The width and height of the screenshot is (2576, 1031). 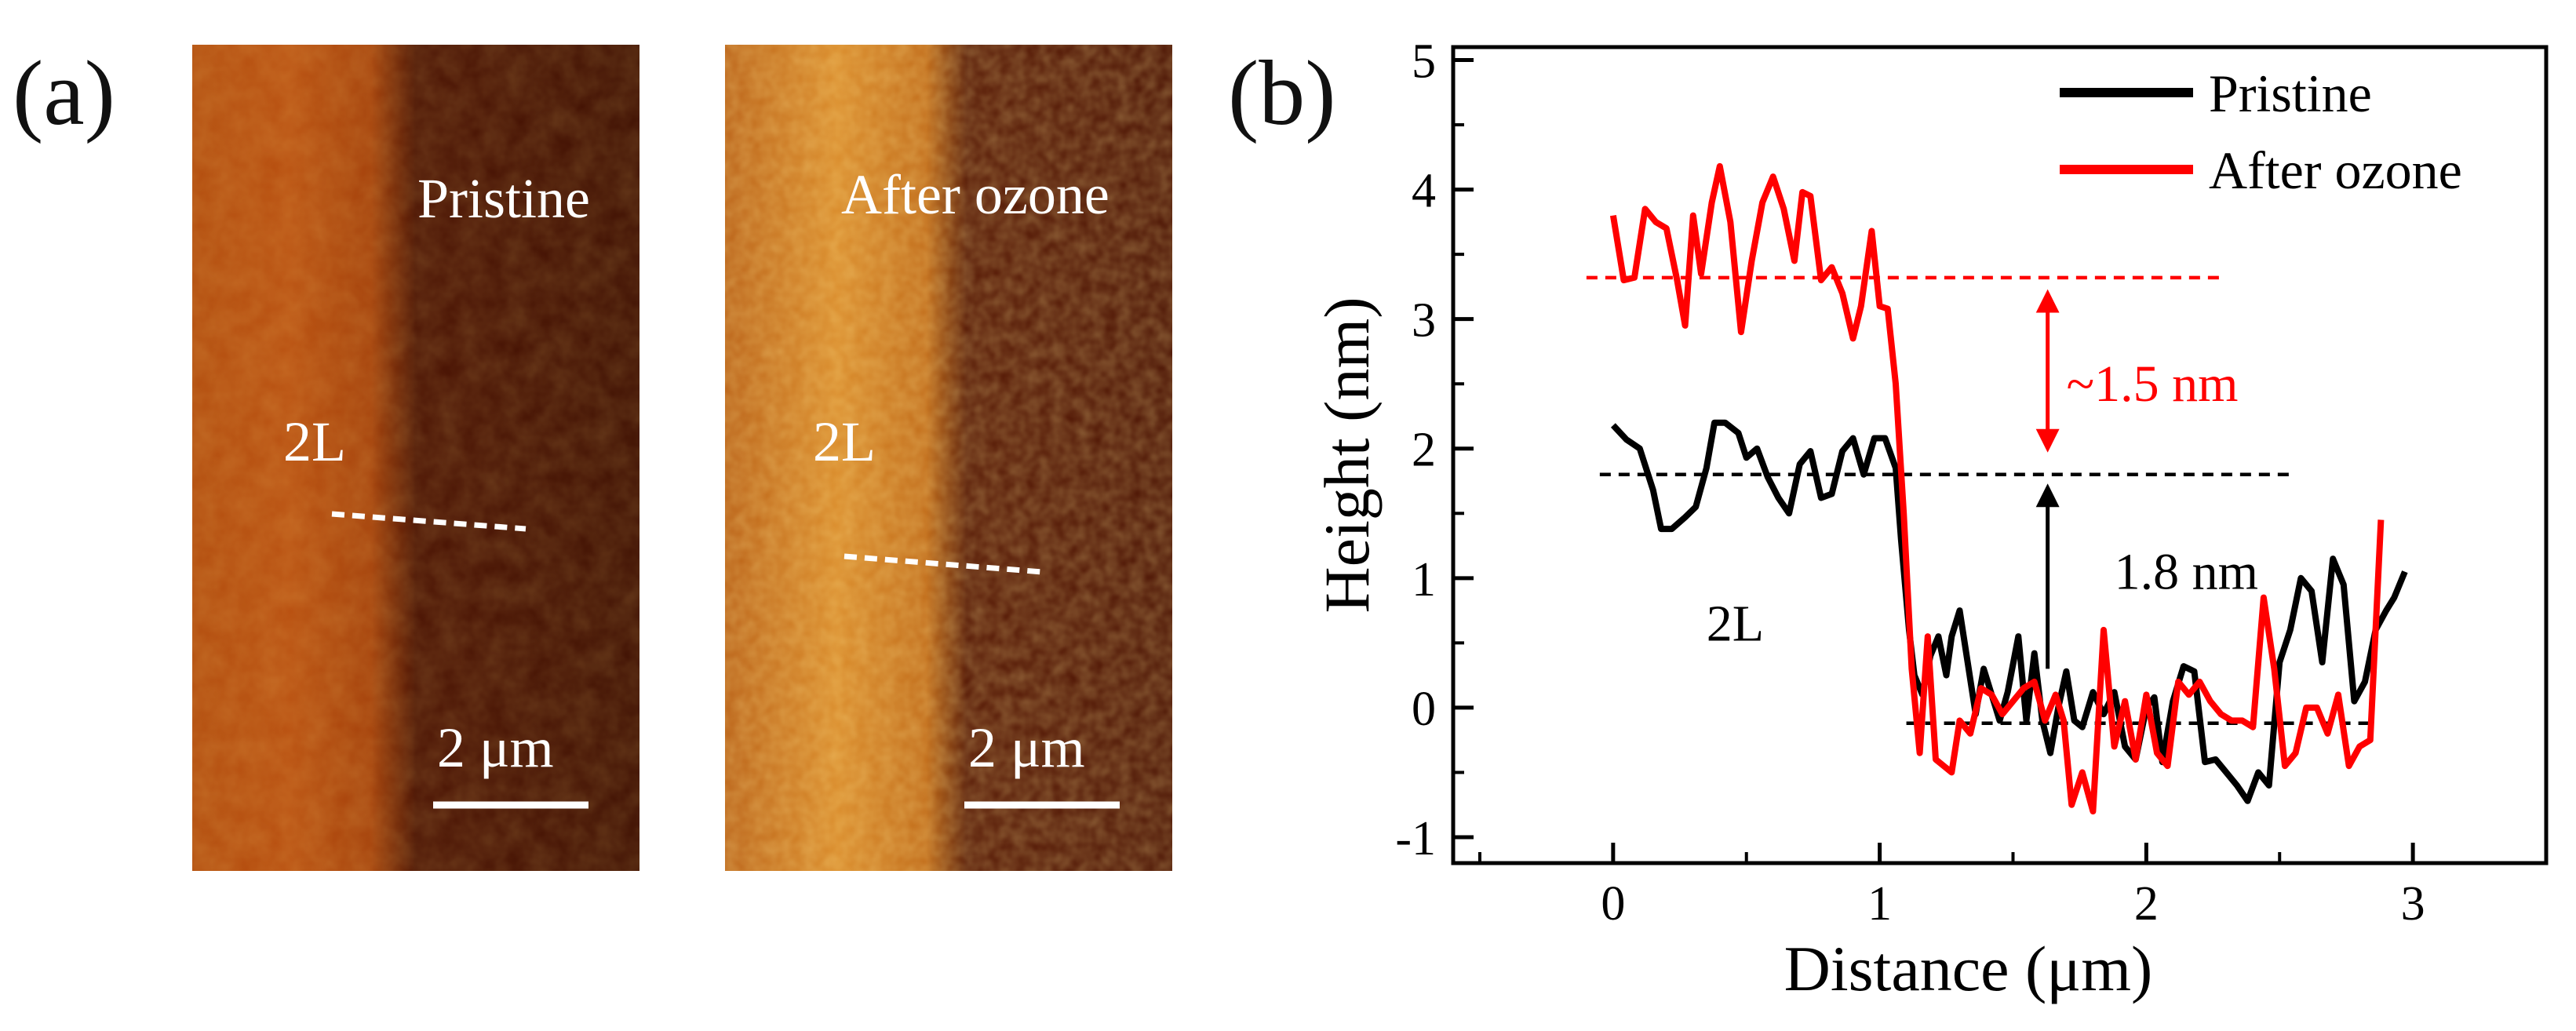 I want to click on afm-ozone-texture, so click(x=948, y=458).